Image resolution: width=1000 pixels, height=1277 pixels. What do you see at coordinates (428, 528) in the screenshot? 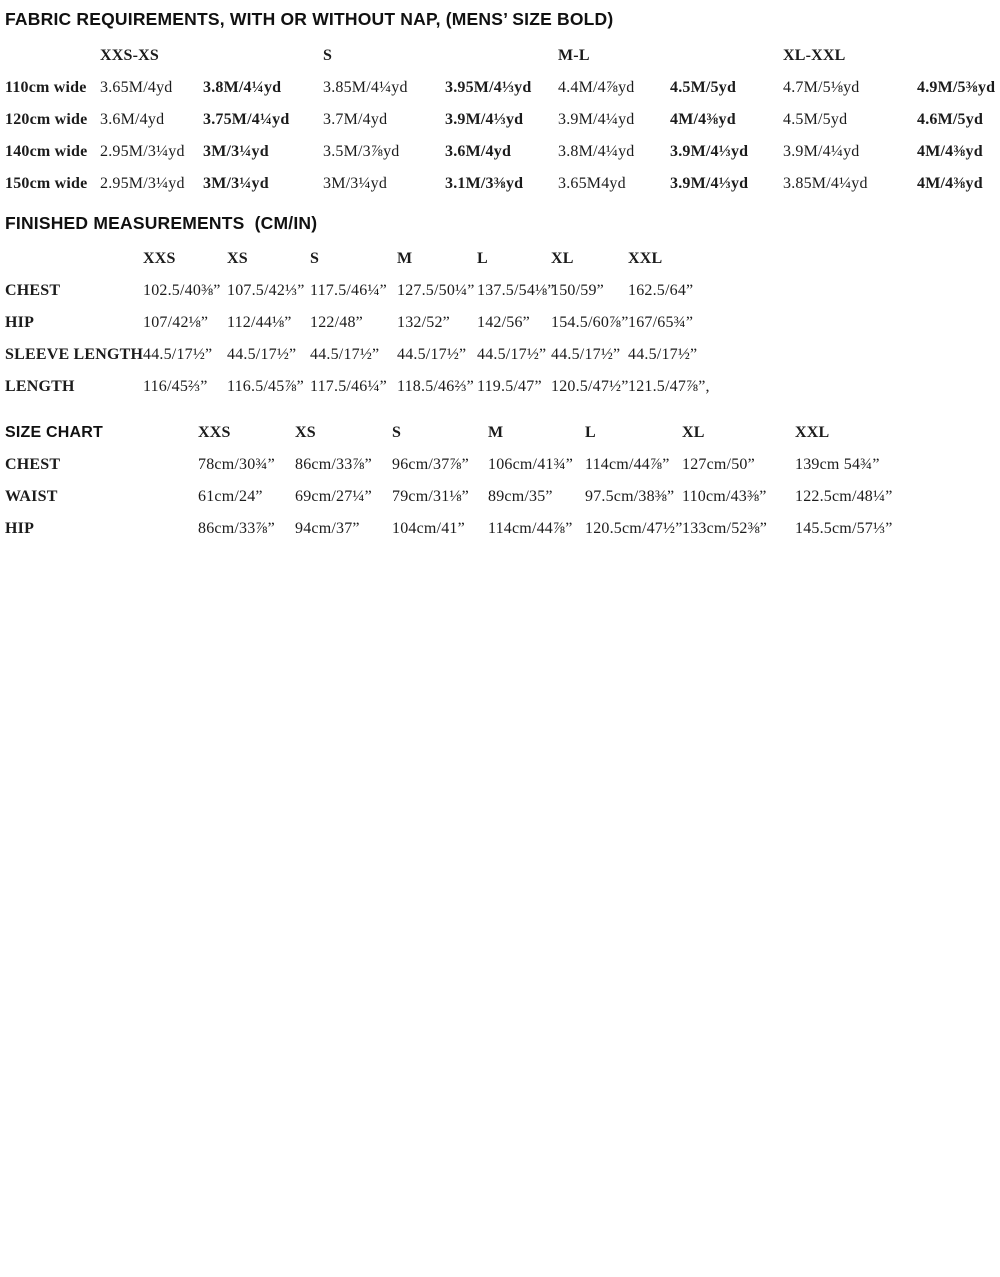
I see `measurement-cell: 104cm/41”` at bounding box center [428, 528].